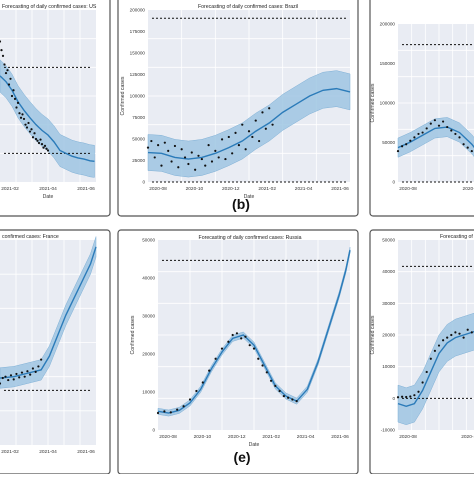  What do you see at coordinates (435, 137) in the screenshot?
I see `uncertainty-band` at bounding box center [435, 137].